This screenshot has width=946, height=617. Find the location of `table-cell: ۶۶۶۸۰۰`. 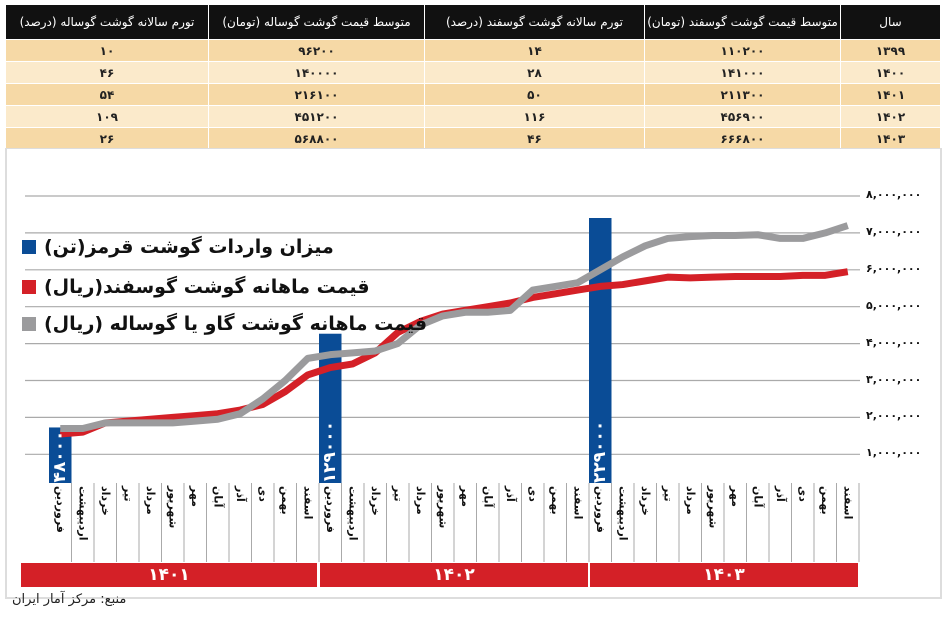

table-cell: ۶۶۶۸۰۰ is located at coordinates (742, 138).